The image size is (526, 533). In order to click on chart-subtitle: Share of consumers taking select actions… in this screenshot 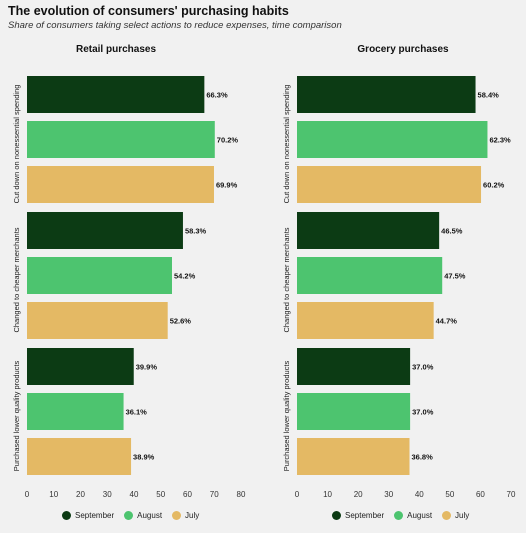, I will do `click(175, 25)`.